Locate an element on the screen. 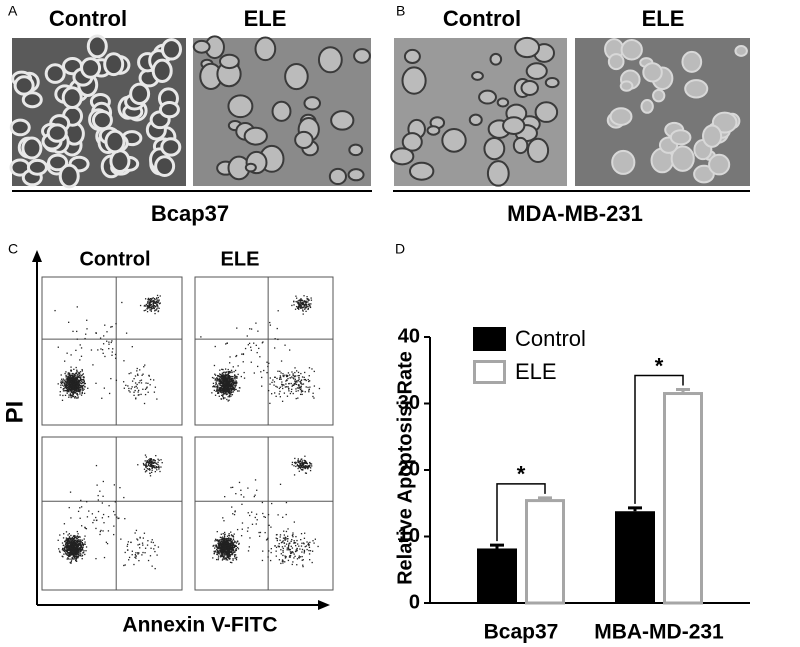  arrow is located at coordinates (37, 256).